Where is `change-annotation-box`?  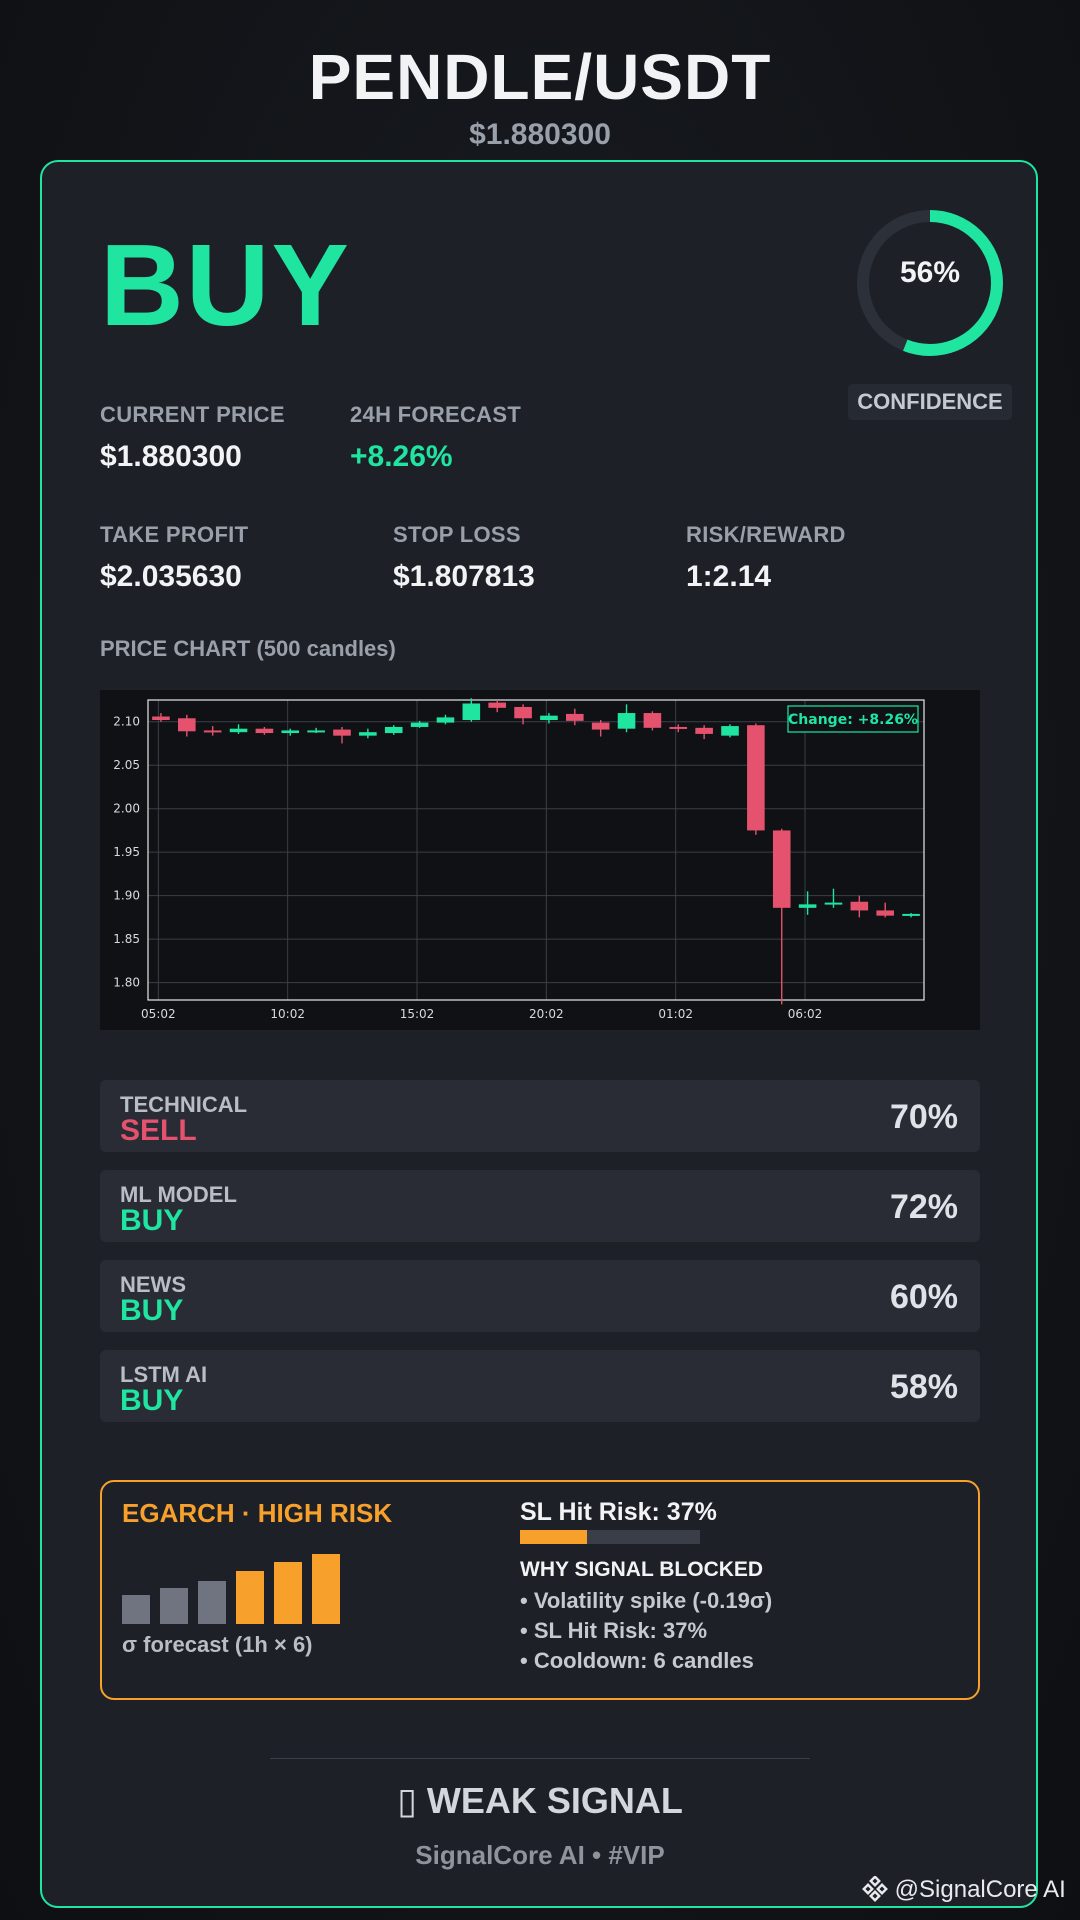 change-annotation-box is located at coordinates (853, 719).